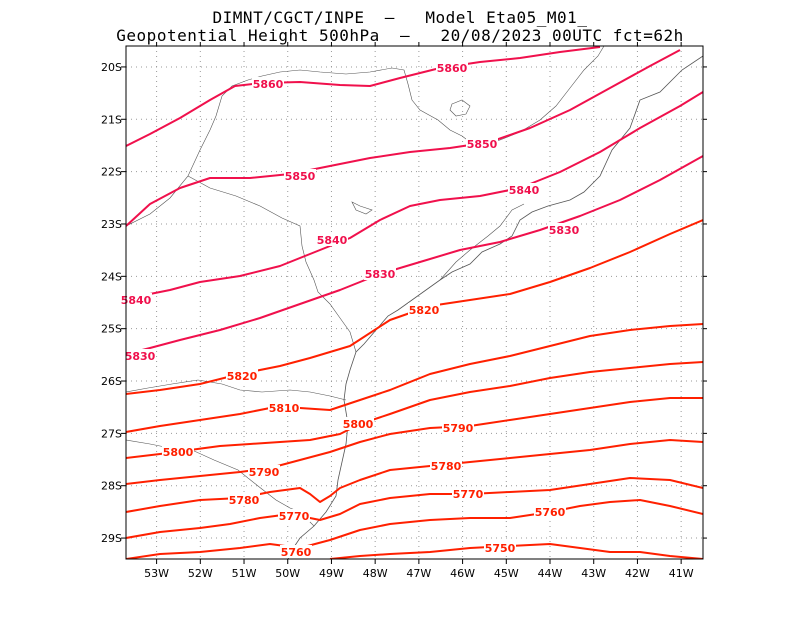  What do you see at coordinates (111, 538) in the screenshot?
I see `lat-tick-label: 29S` at bounding box center [111, 538].